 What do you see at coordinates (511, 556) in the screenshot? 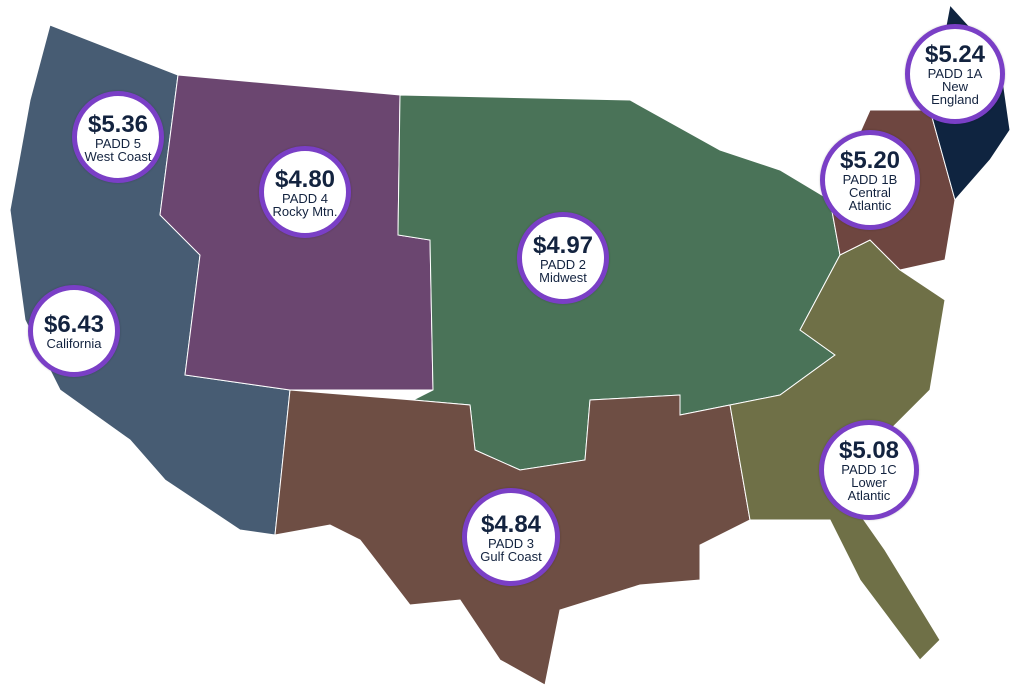
I see `label: Gulf Coast` at bounding box center [511, 556].